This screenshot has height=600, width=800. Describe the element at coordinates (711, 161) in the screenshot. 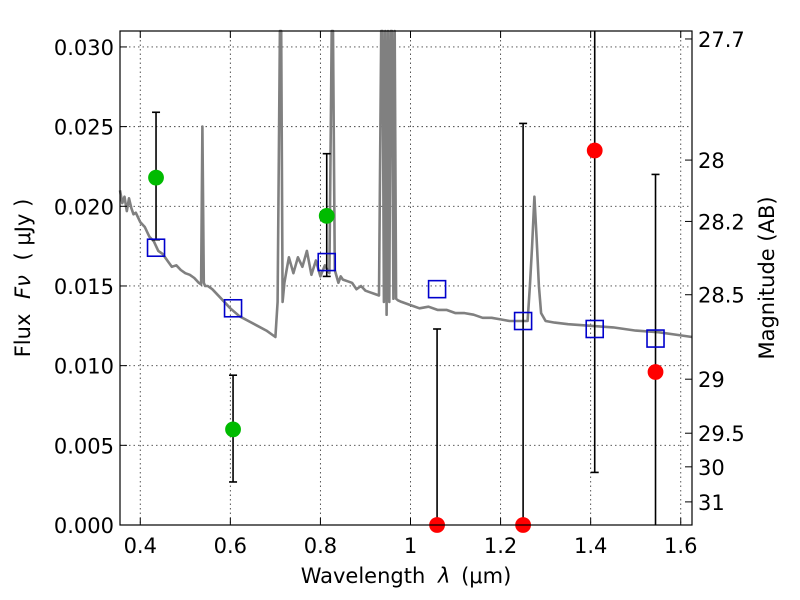

I see `y2-tick-label: 28` at that location.